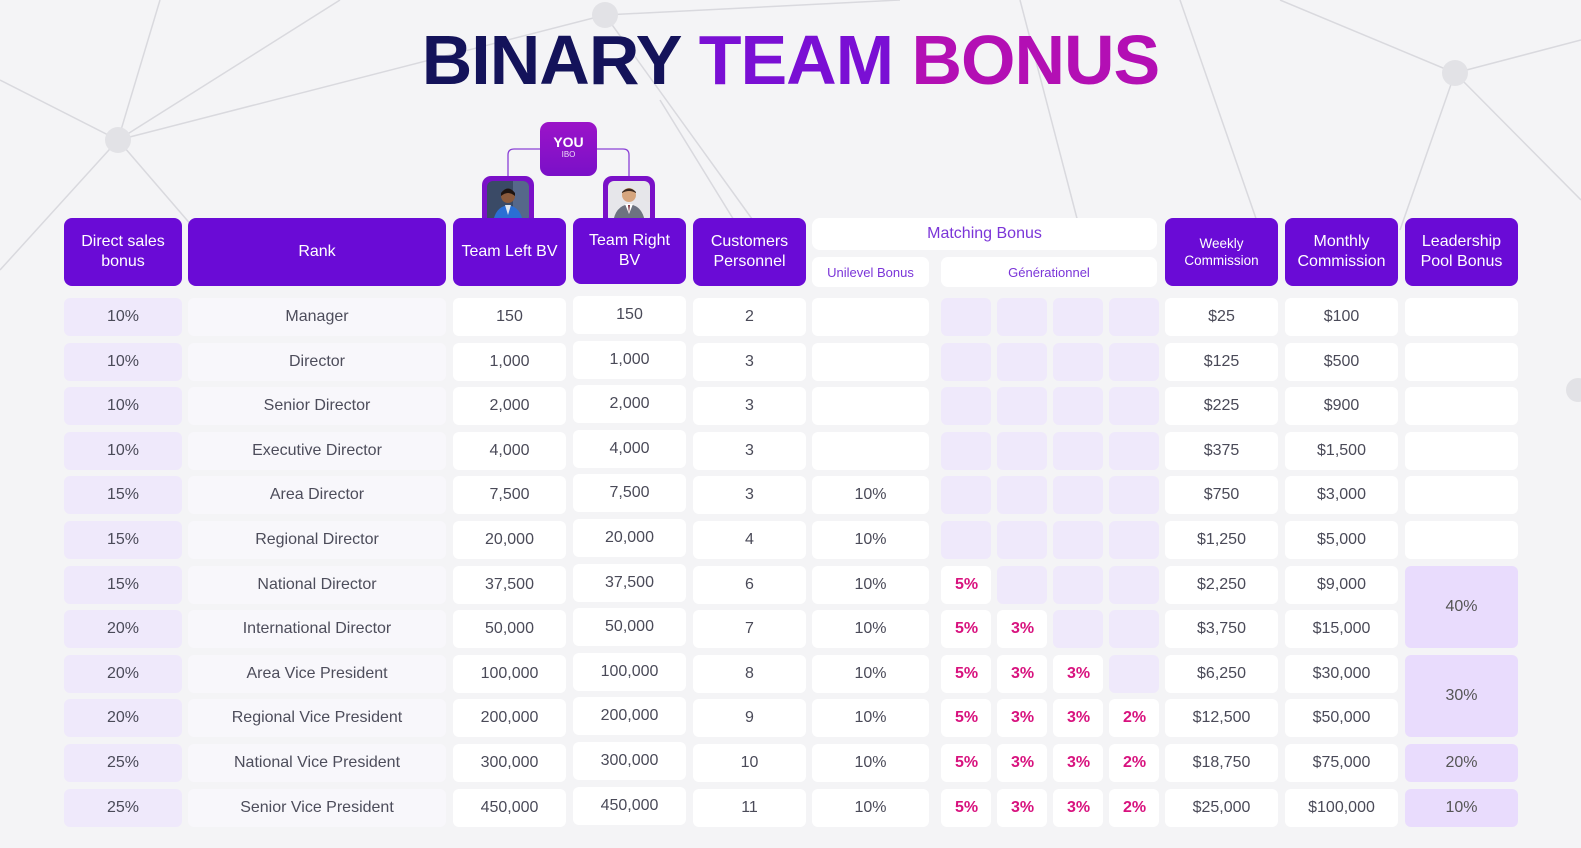 This screenshot has height=848, width=1581. I want to click on team-left-bv-cell: 2,000, so click(509, 406).